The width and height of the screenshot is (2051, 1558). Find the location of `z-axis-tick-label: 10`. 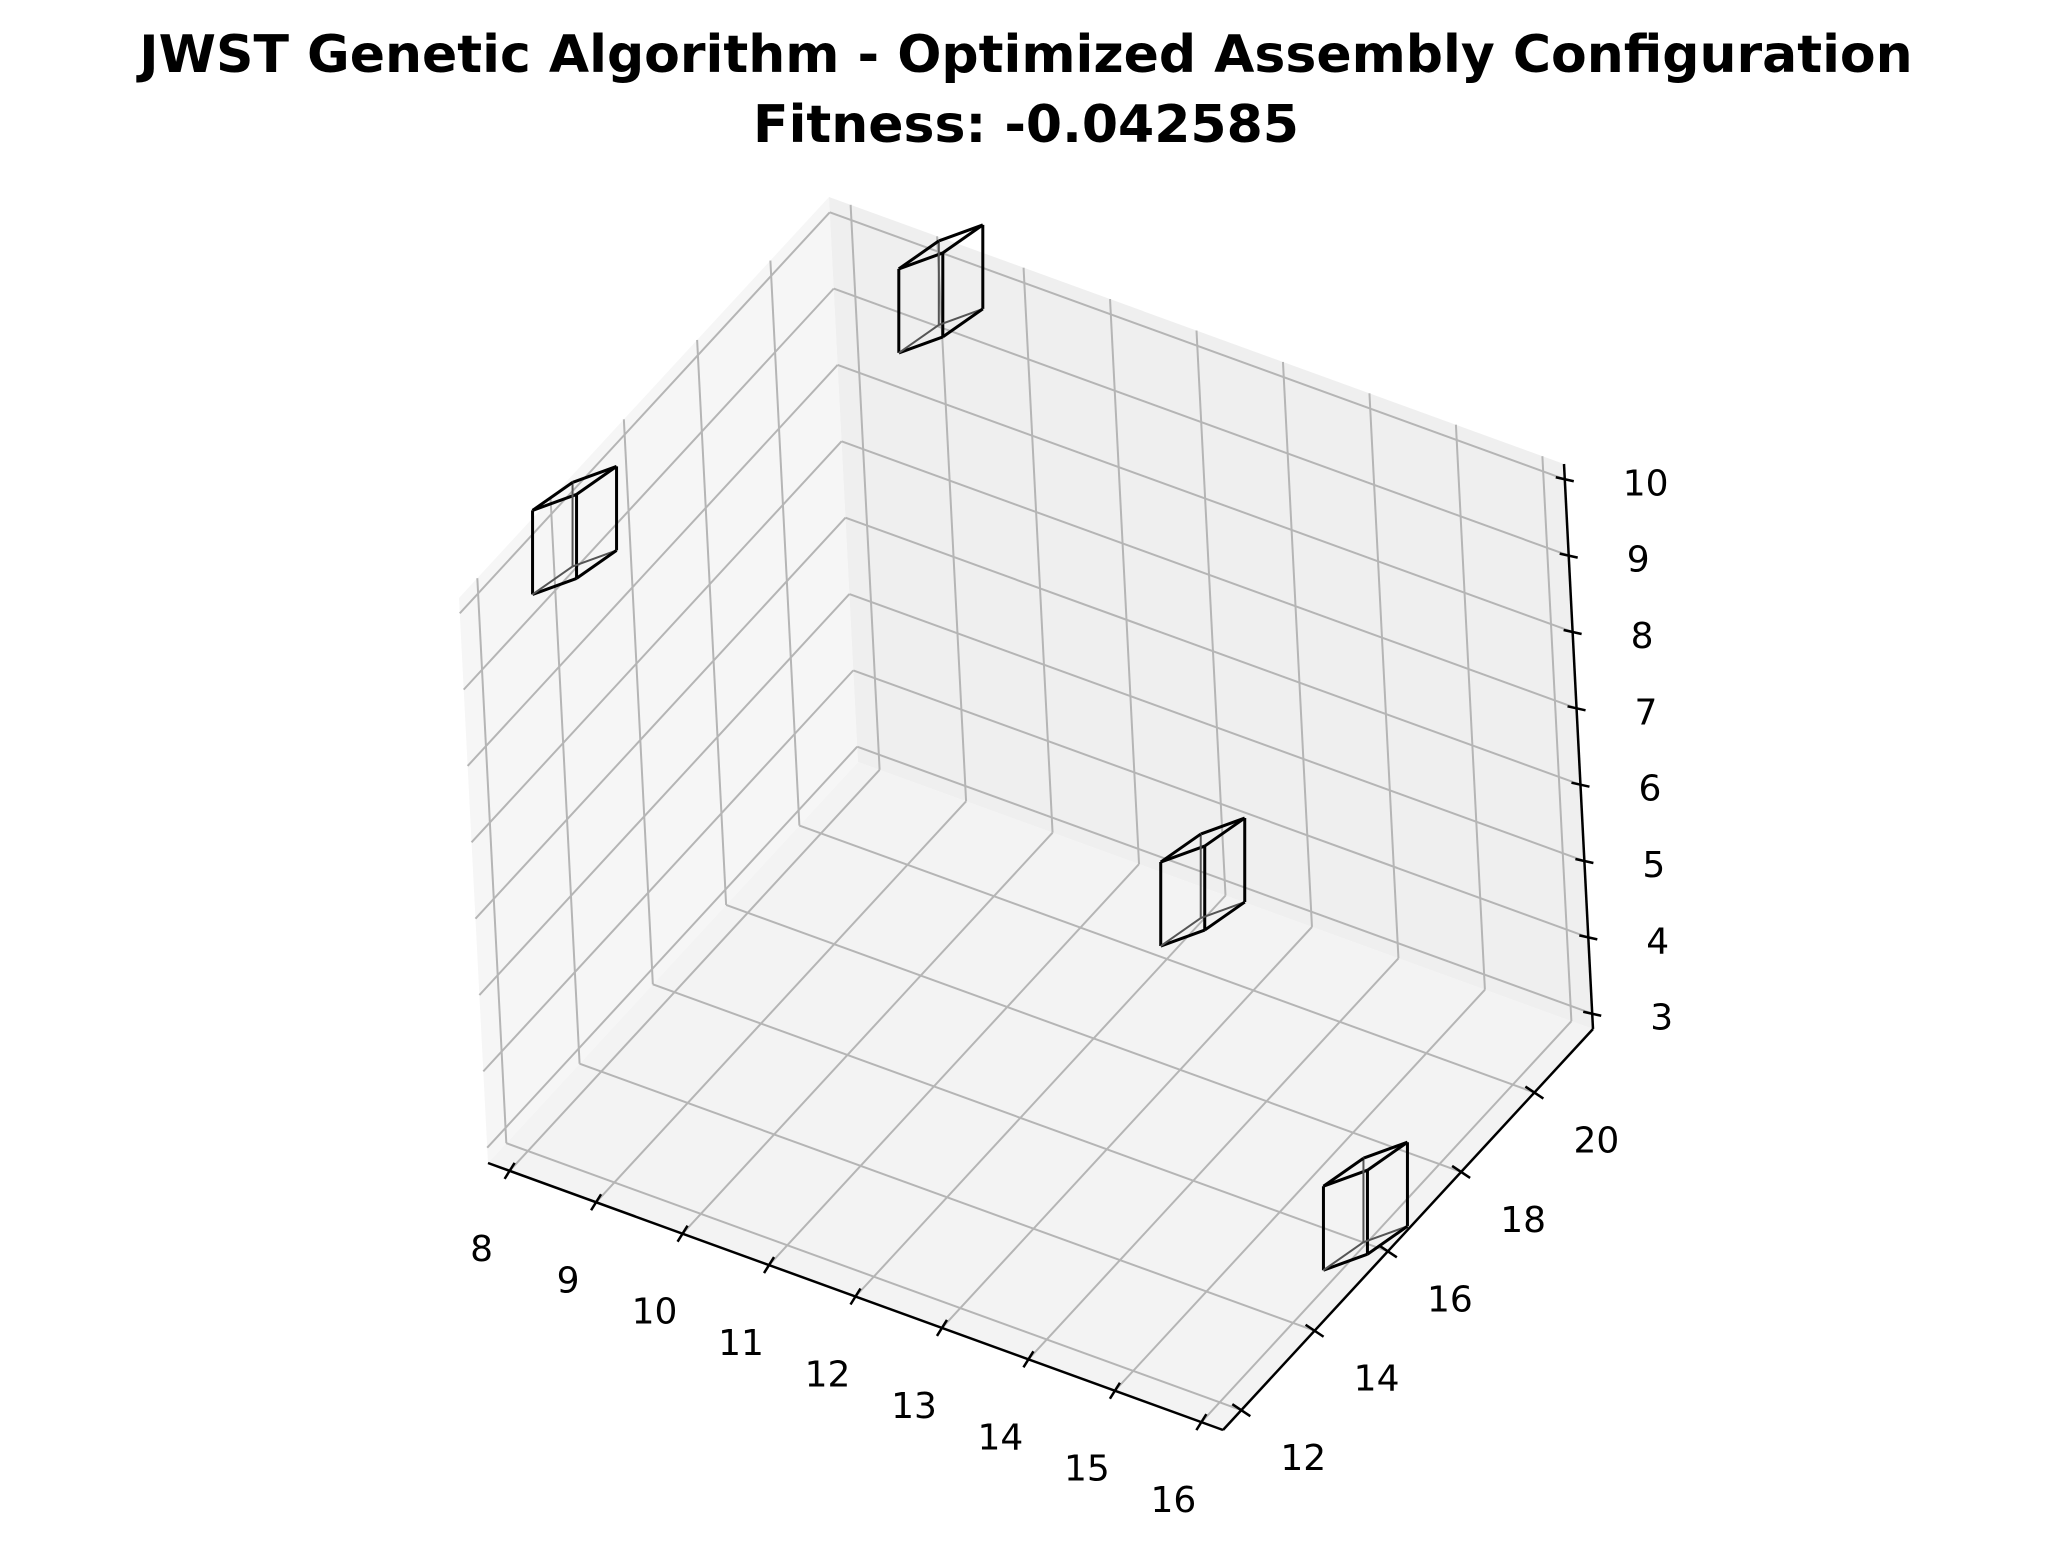

z-axis-tick-label: 10 is located at coordinates (1646, 483).